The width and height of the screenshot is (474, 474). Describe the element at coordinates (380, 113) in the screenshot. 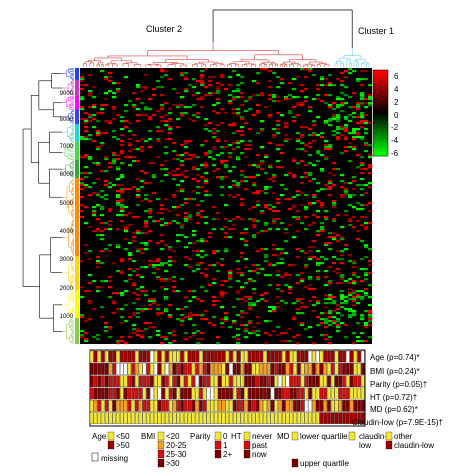

I see `colorbar-frame` at that location.